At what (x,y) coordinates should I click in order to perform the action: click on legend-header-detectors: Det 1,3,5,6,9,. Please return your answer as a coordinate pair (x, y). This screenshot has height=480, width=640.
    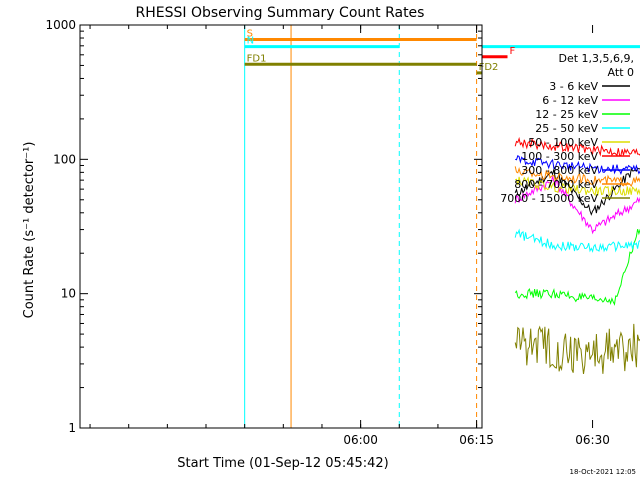
    Looking at the image, I should click on (596, 58).